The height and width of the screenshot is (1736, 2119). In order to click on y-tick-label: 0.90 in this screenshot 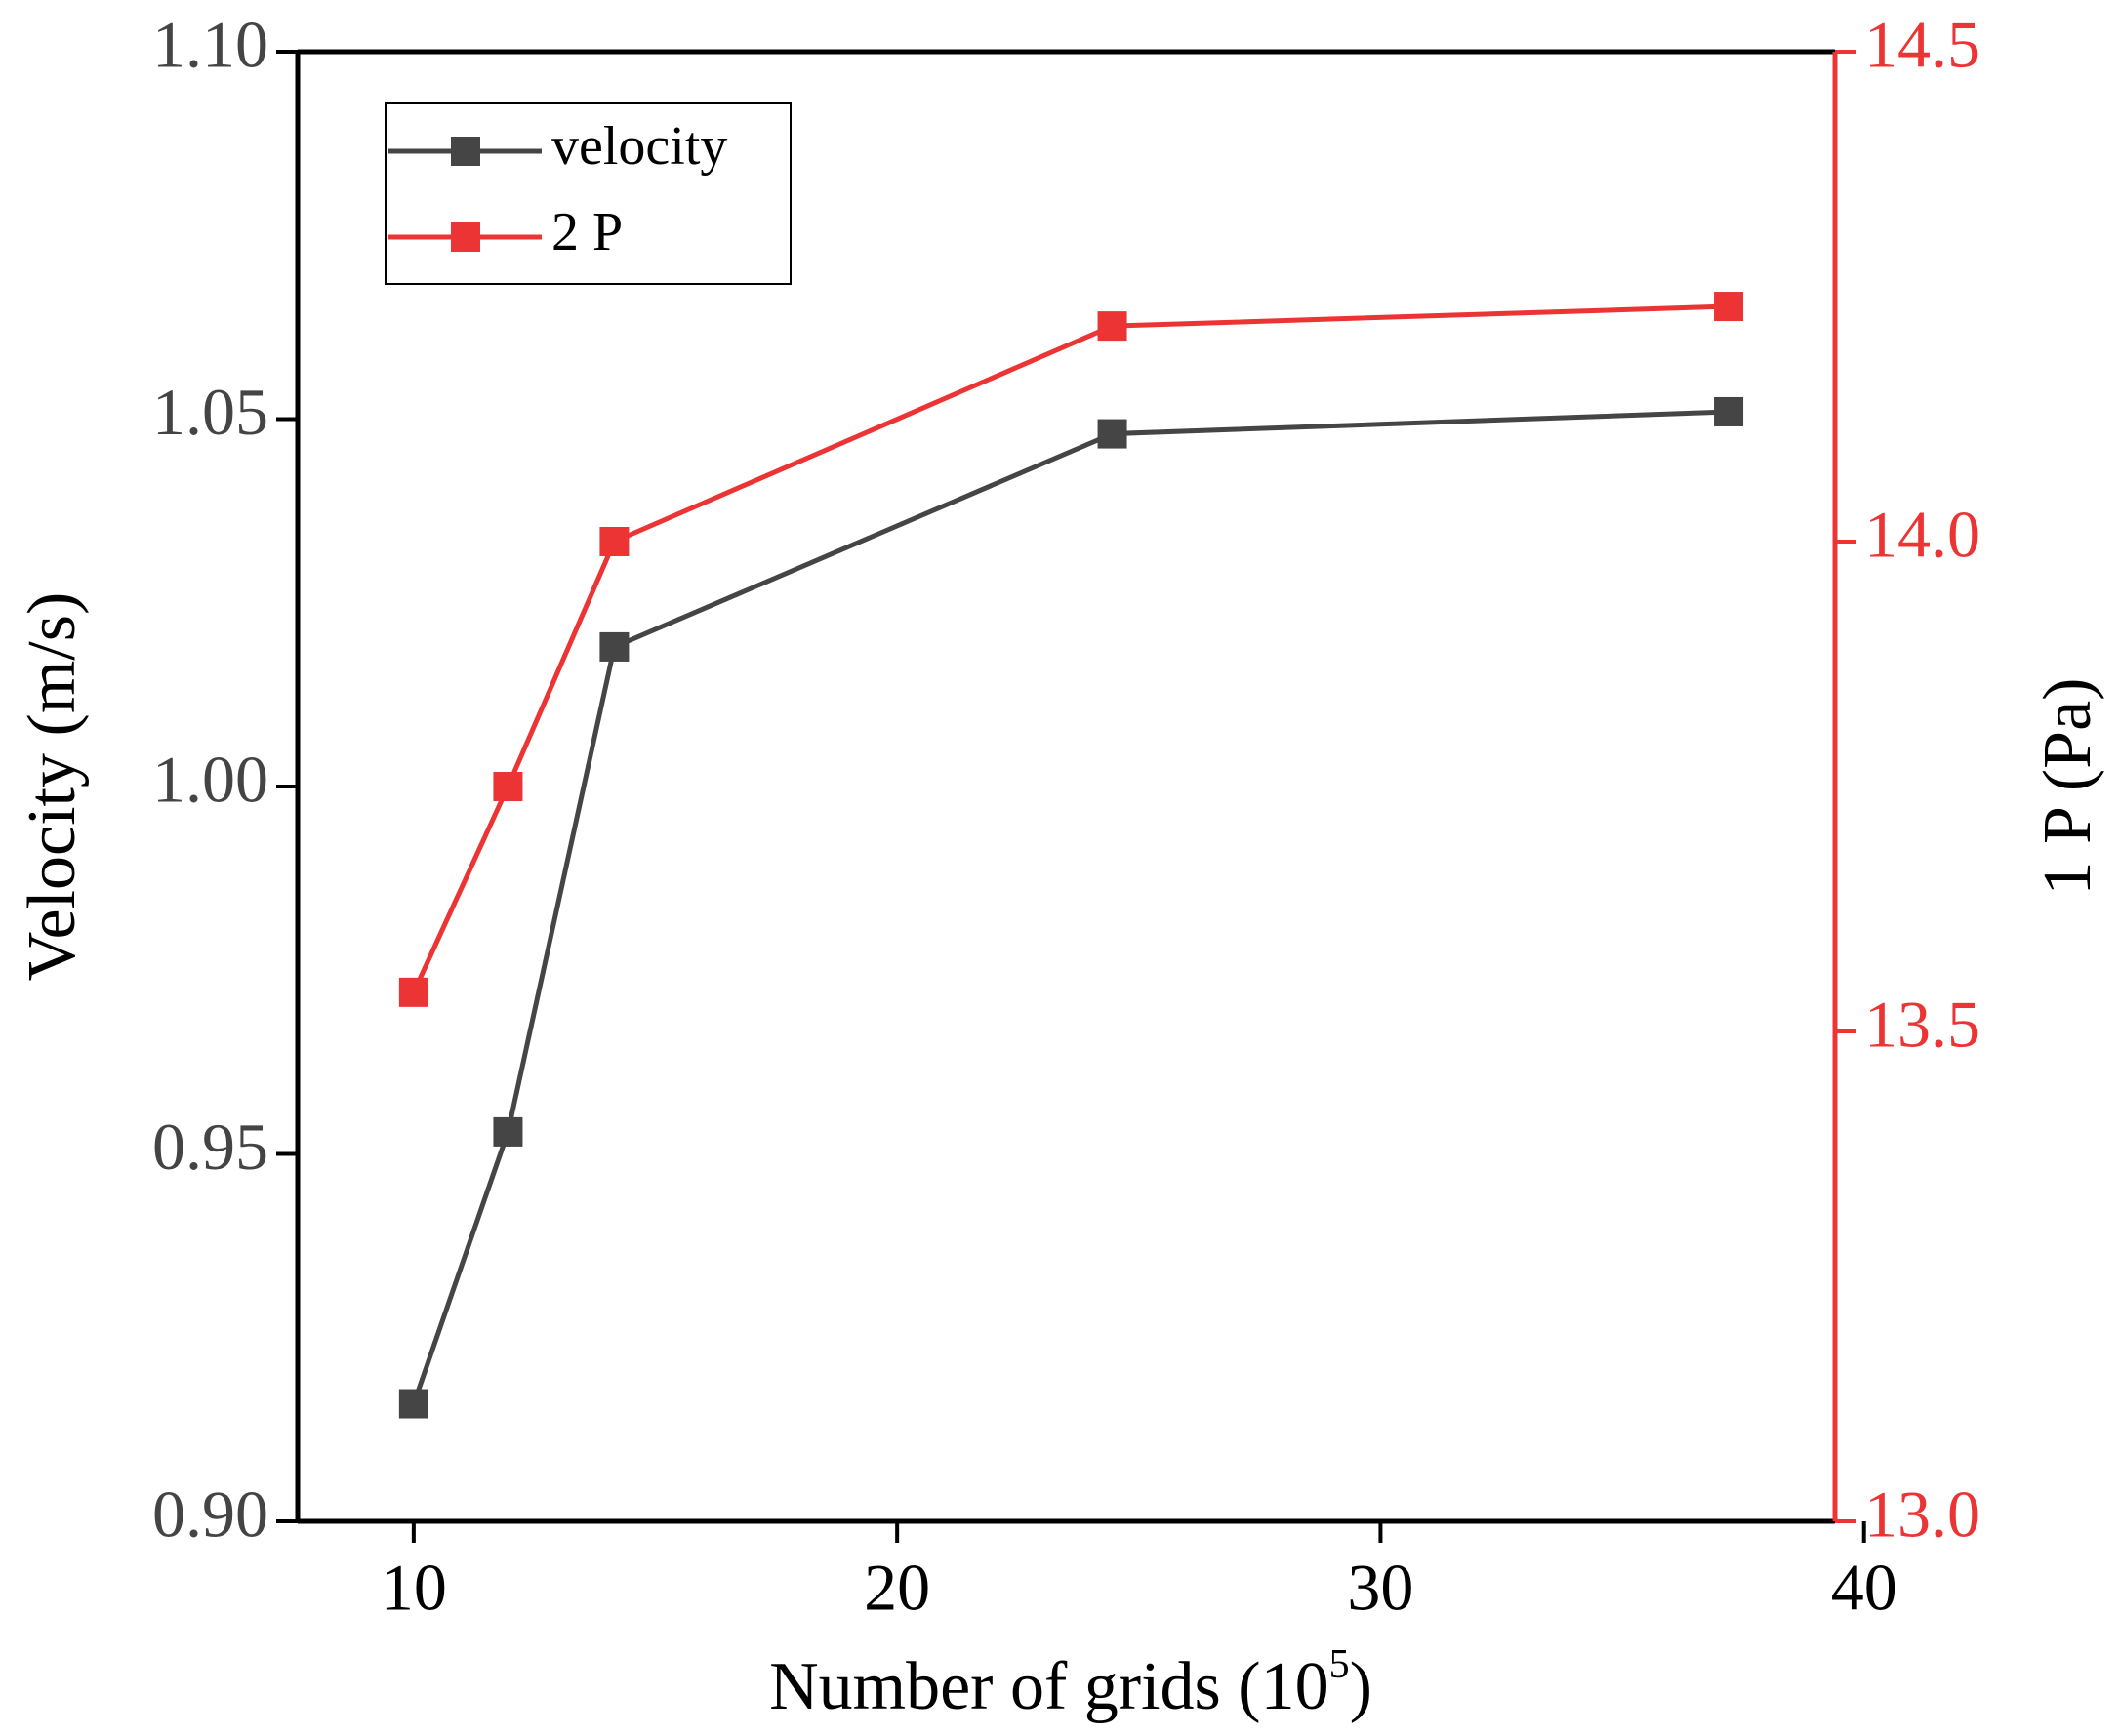, I will do `click(210, 1514)`.